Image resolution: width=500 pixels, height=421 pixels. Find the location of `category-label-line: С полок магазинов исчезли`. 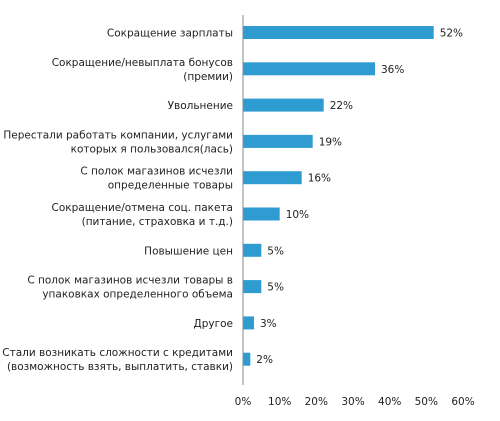

category-label-line: С полок магазинов исчезли is located at coordinates (156, 172).